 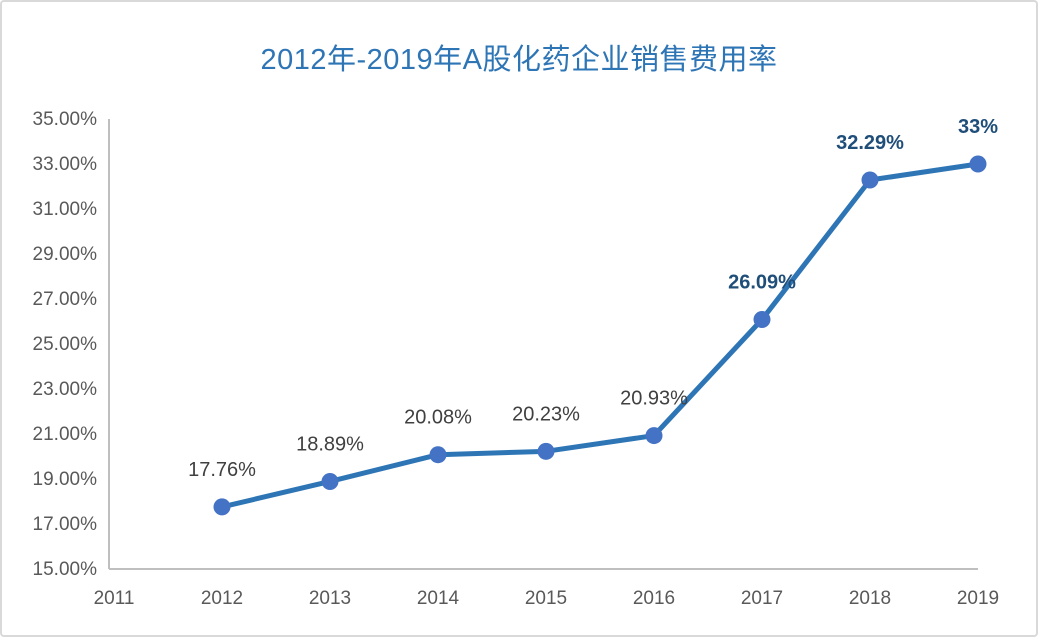 I want to click on data-point-label: 33%, so click(x=978, y=127).